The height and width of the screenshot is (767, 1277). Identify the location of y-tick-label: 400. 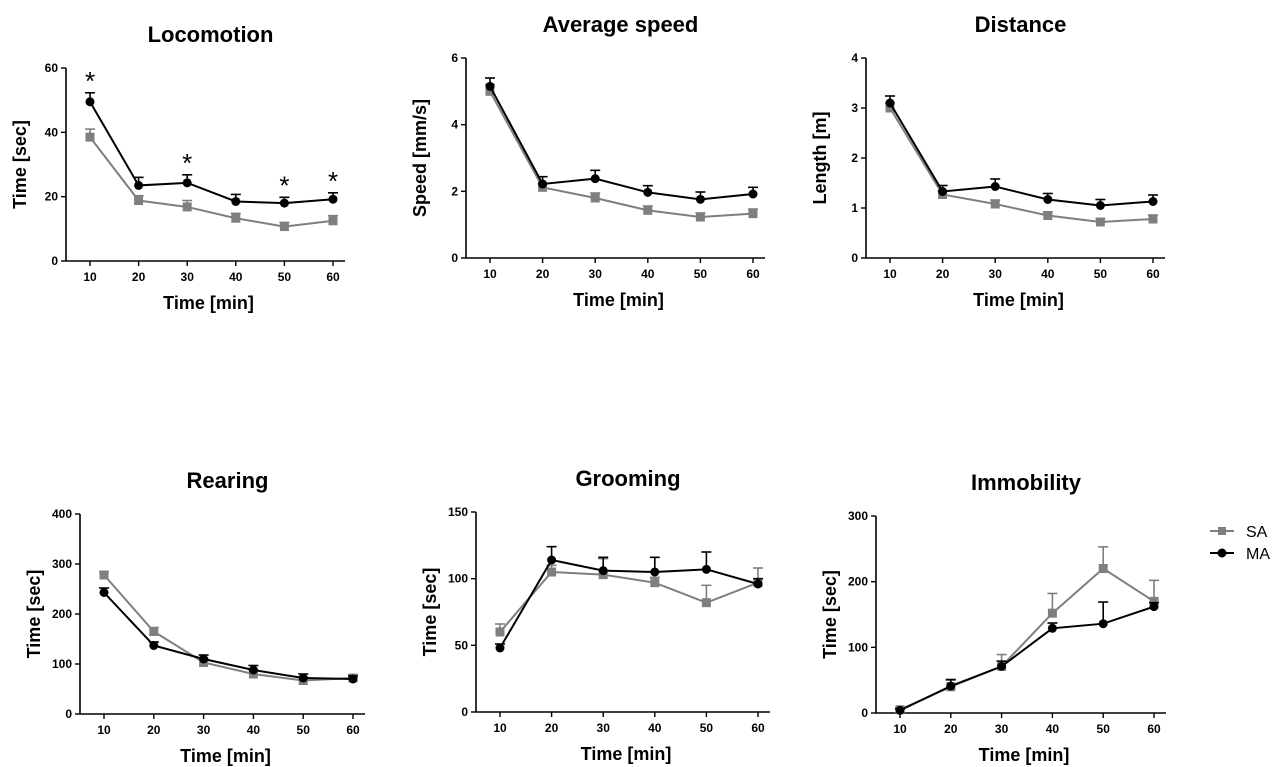
(62, 514).